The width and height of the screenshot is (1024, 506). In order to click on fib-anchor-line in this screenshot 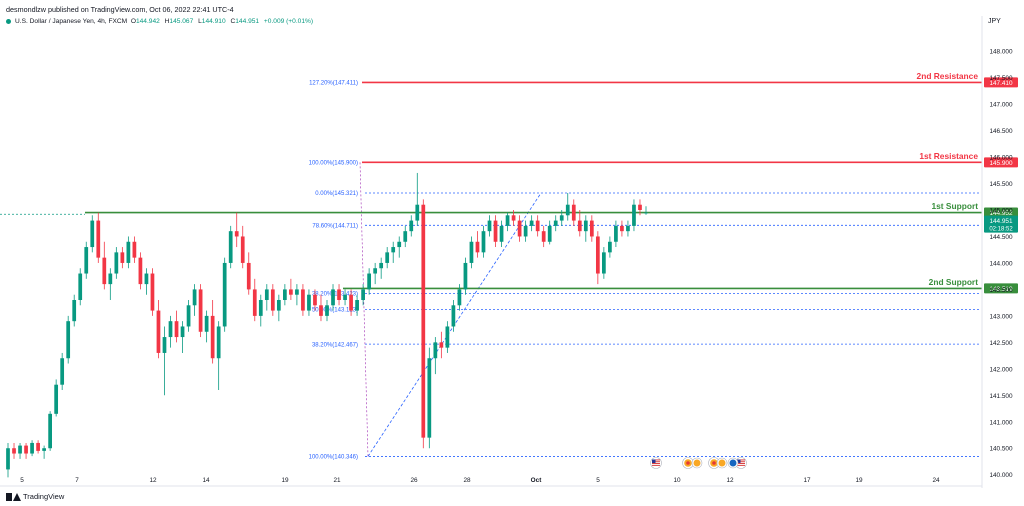, I will do `click(364, 309)`.